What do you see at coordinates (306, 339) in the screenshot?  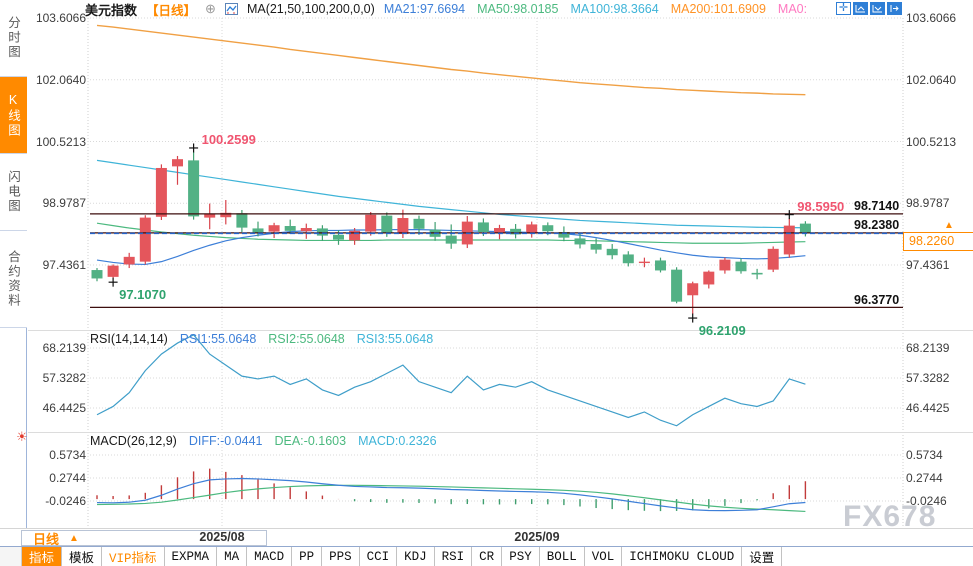 I see `rsi-value: RSI2:55.0648` at bounding box center [306, 339].